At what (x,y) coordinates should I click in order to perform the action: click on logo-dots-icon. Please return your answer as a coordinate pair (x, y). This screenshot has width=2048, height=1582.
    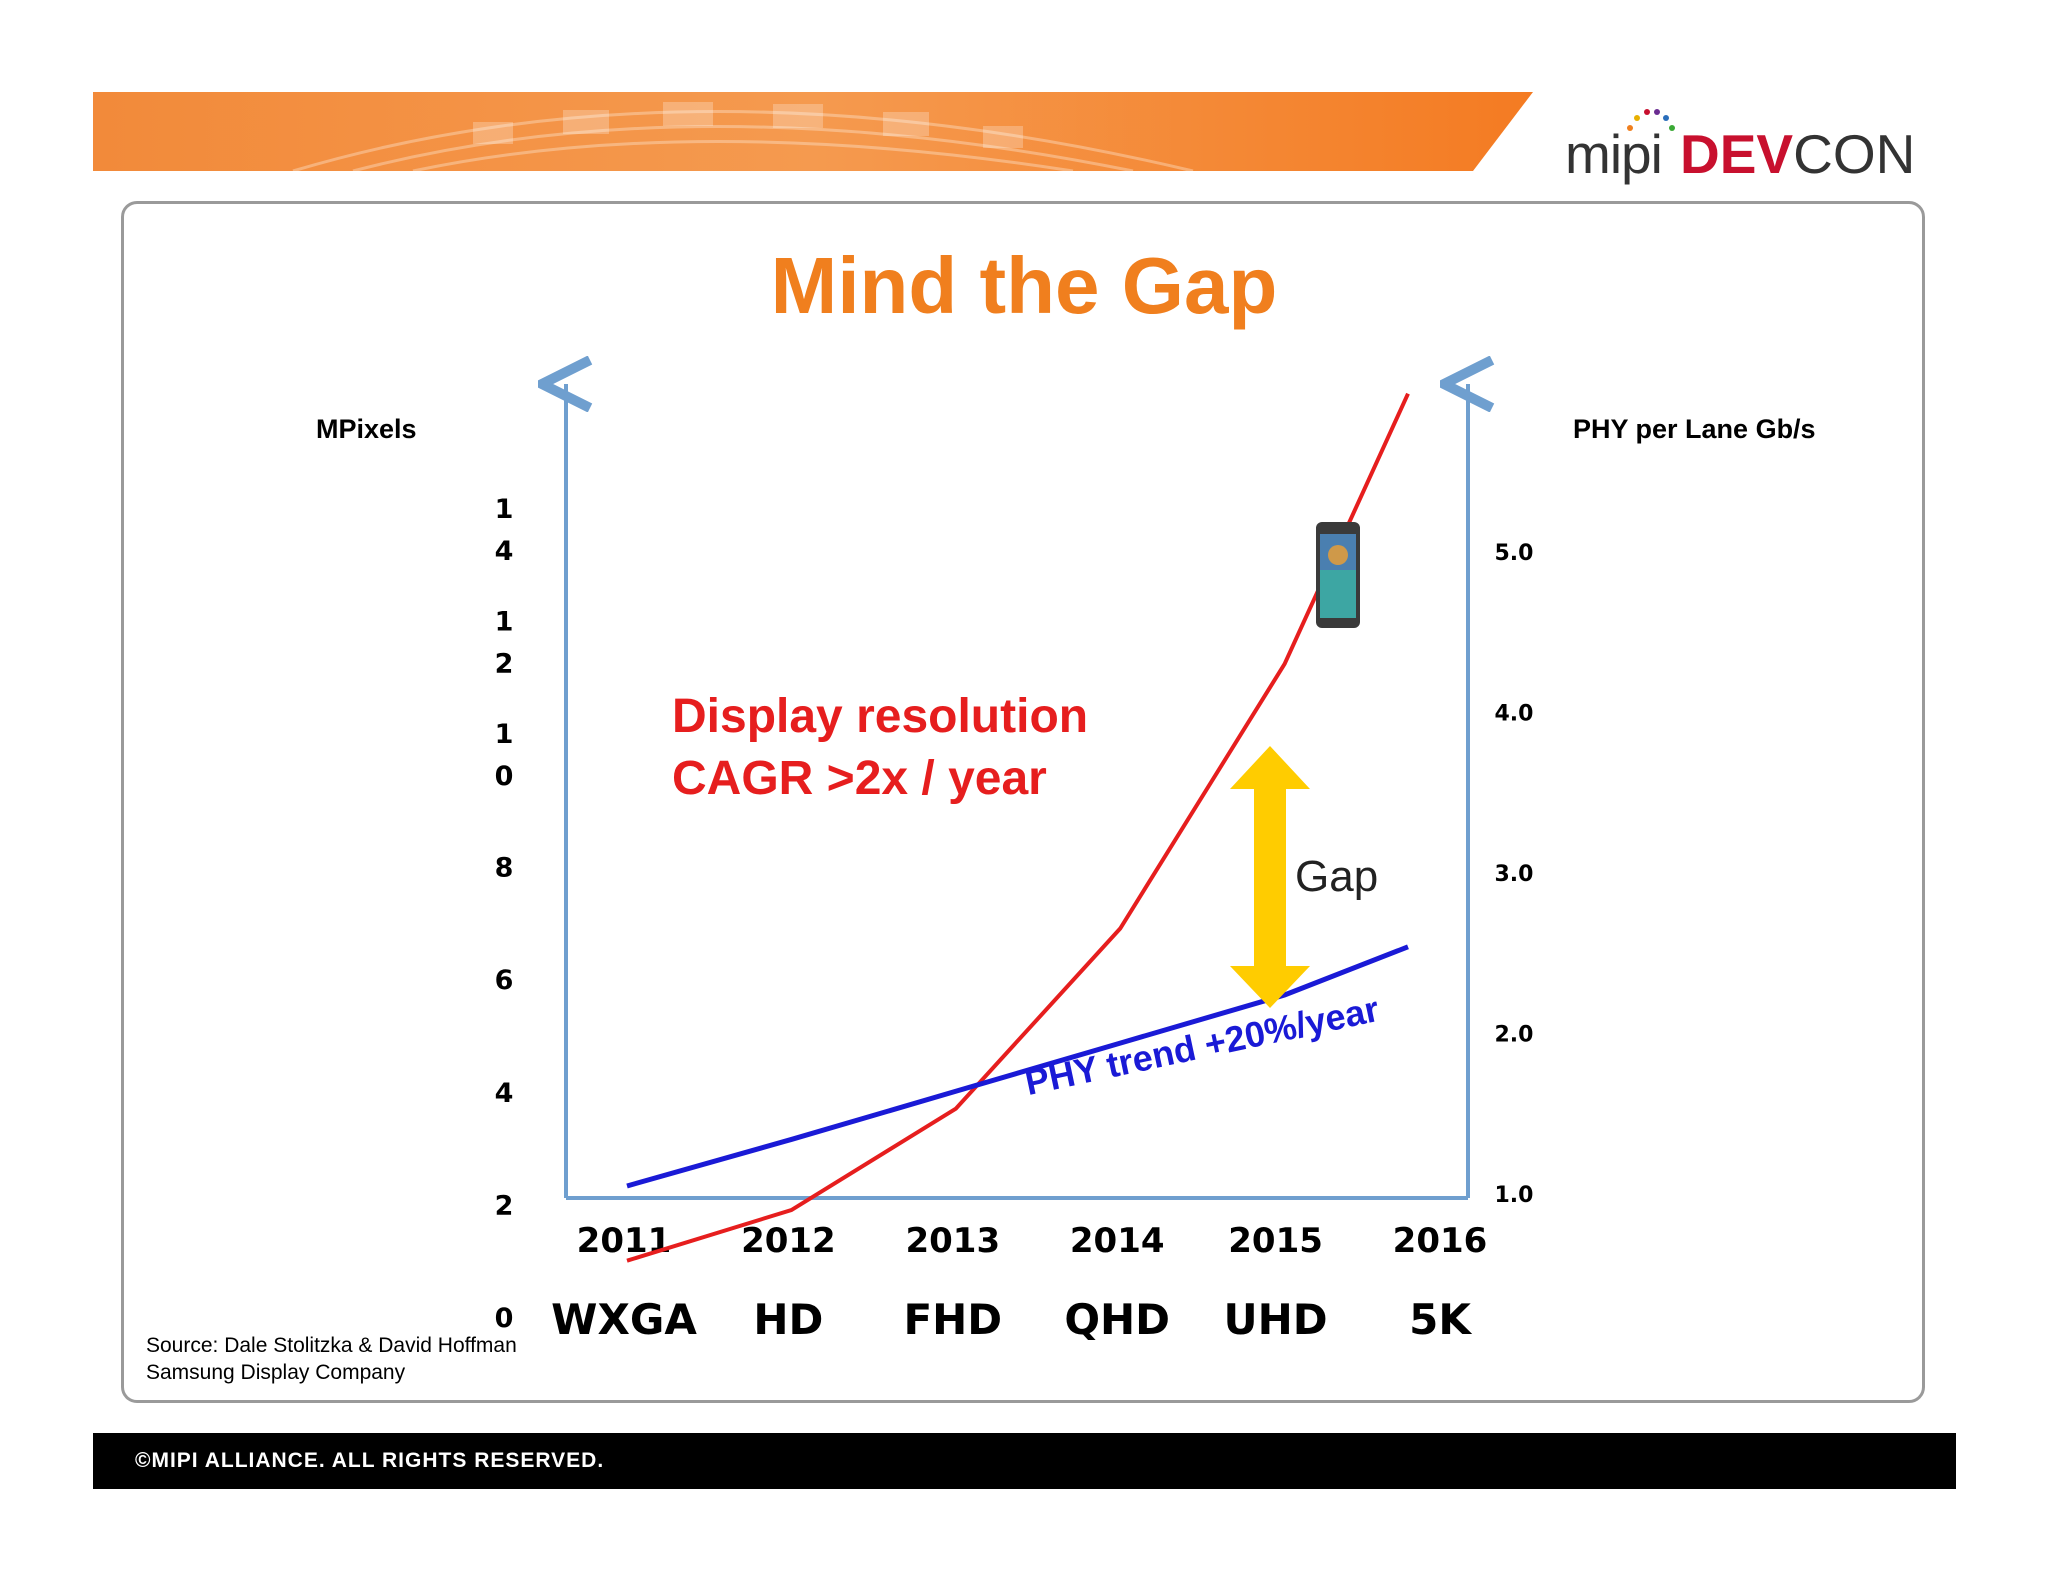
    Looking at the image, I should click on (1651, 120).